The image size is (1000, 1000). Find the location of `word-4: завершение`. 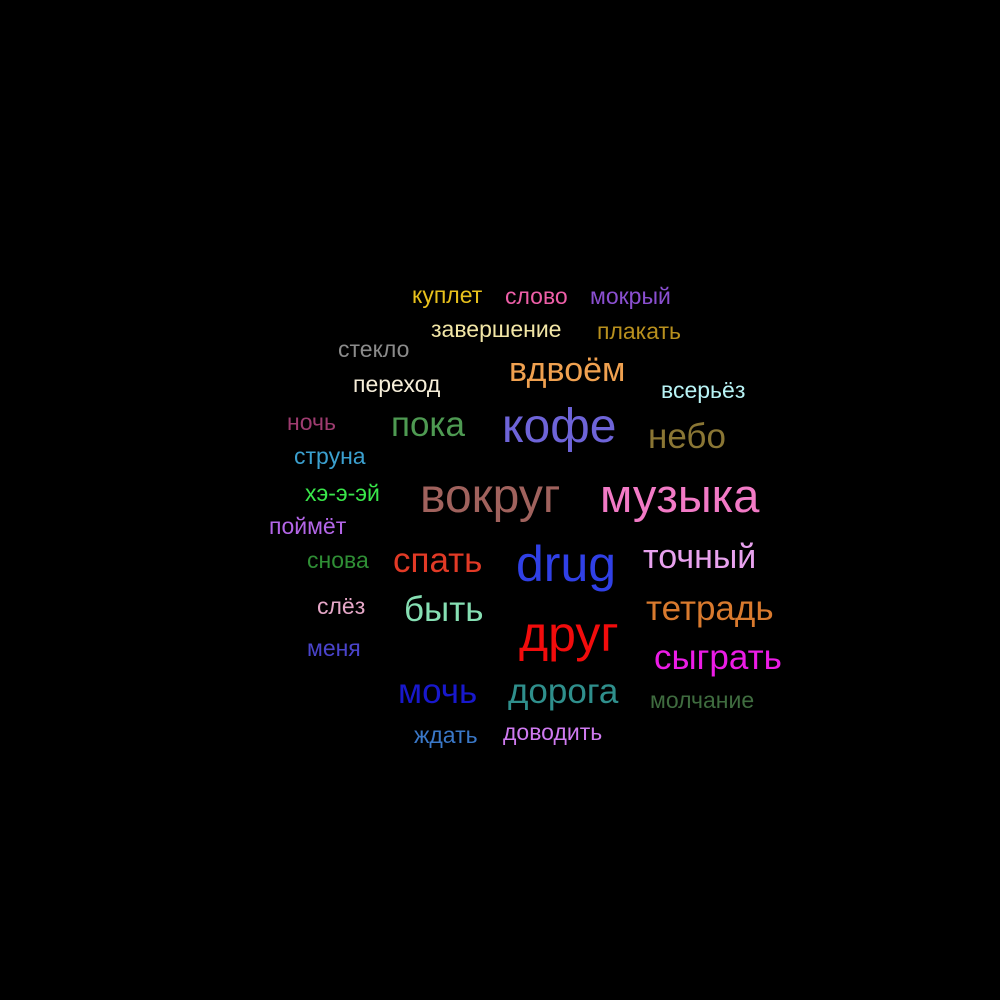

word-4: завершение is located at coordinates (496, 329).